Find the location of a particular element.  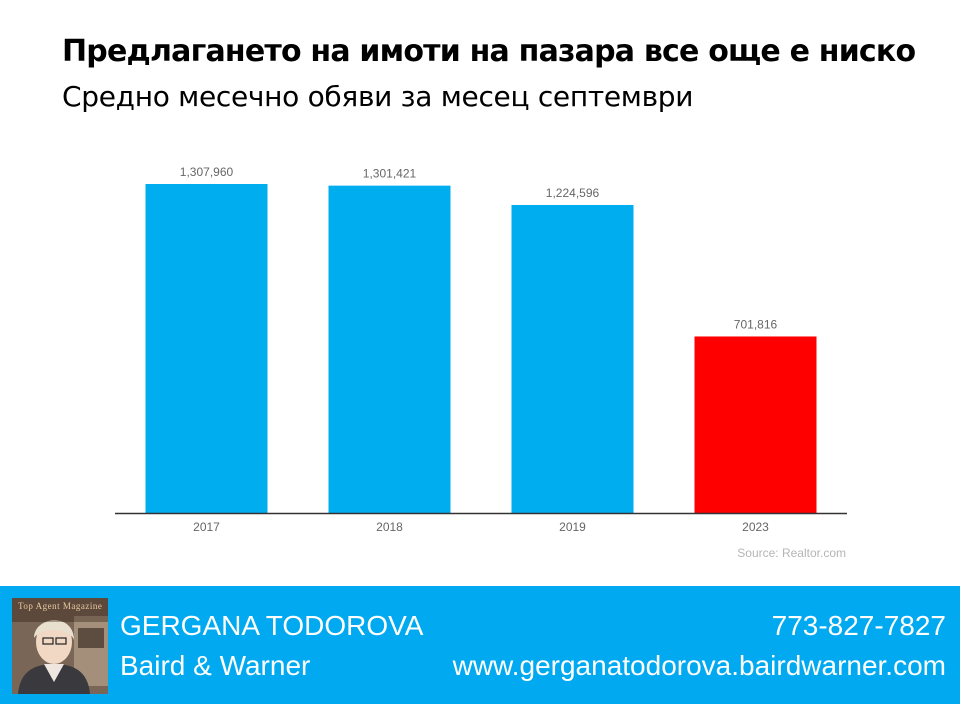

agent-company: Baird & Warner is located at coordinates (215, 665).